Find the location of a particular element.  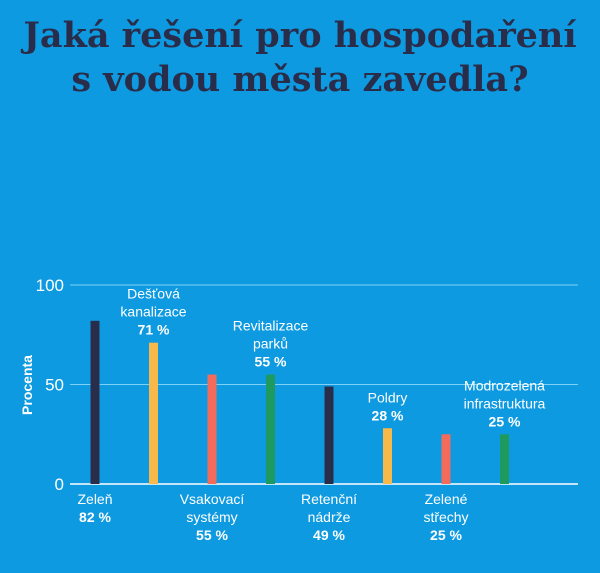

value-label: 71 % is located at coordinates (154, 330).